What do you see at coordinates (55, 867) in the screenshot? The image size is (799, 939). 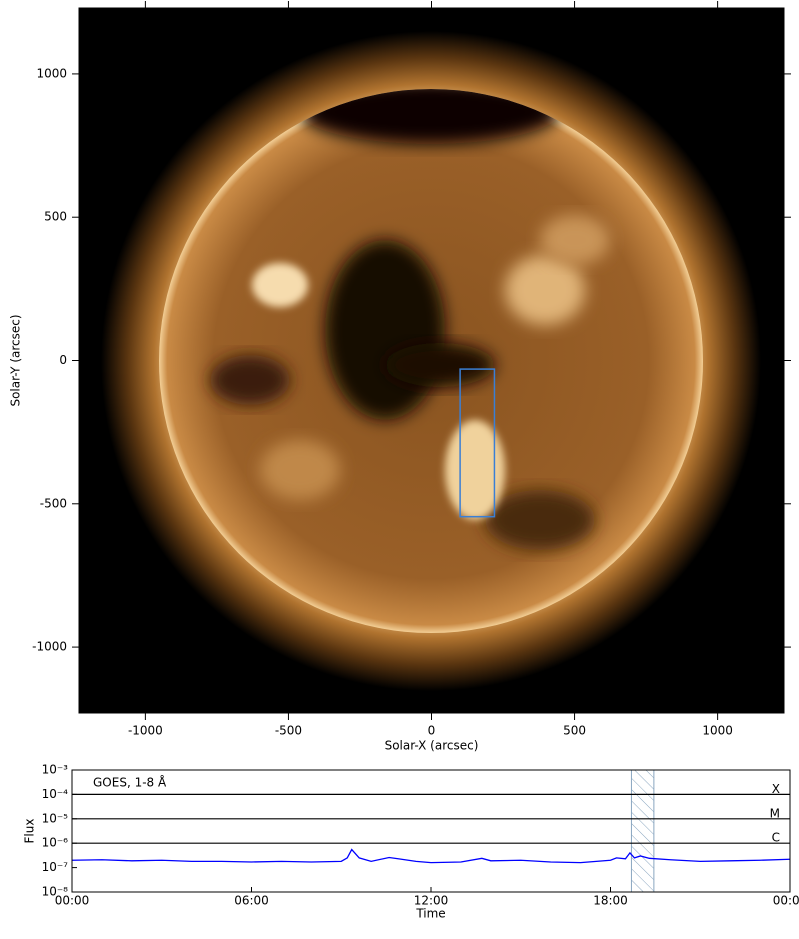 I see `y-tick-label: 10⁻⁷` at bounding box center [55, 867].